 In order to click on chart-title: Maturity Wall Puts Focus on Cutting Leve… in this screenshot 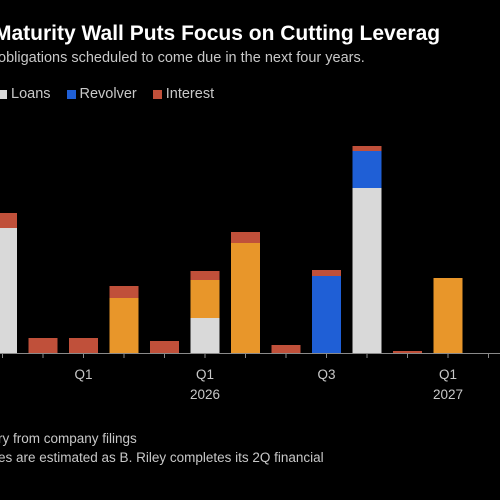, I will do `click(220, 33)`.